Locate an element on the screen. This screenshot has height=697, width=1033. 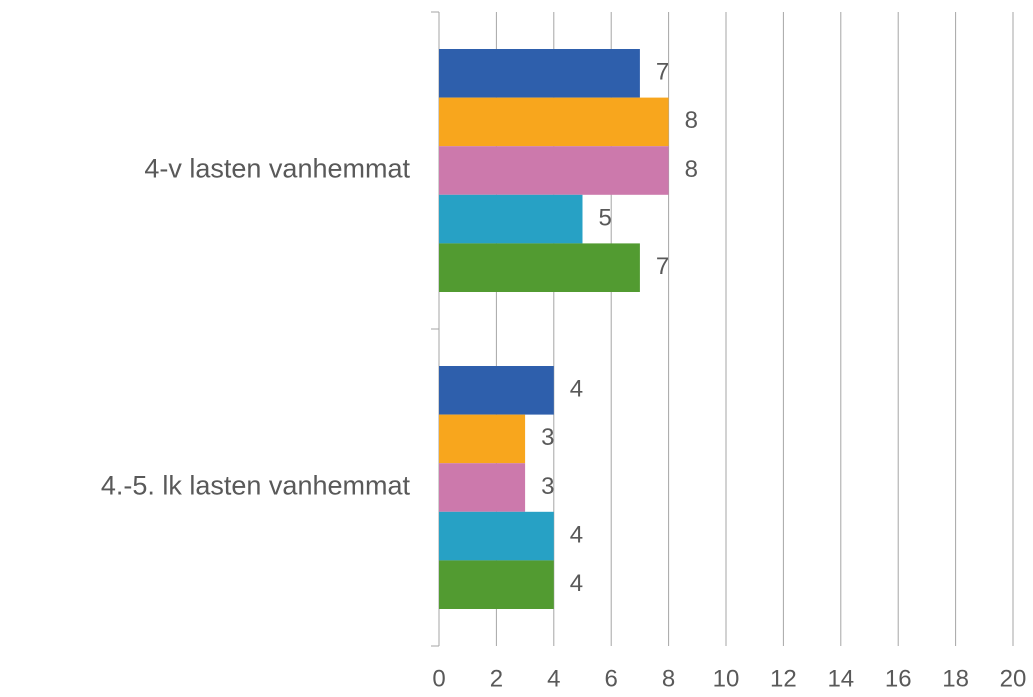
x-tick-label: 6 is located at coordinates (611, 678).